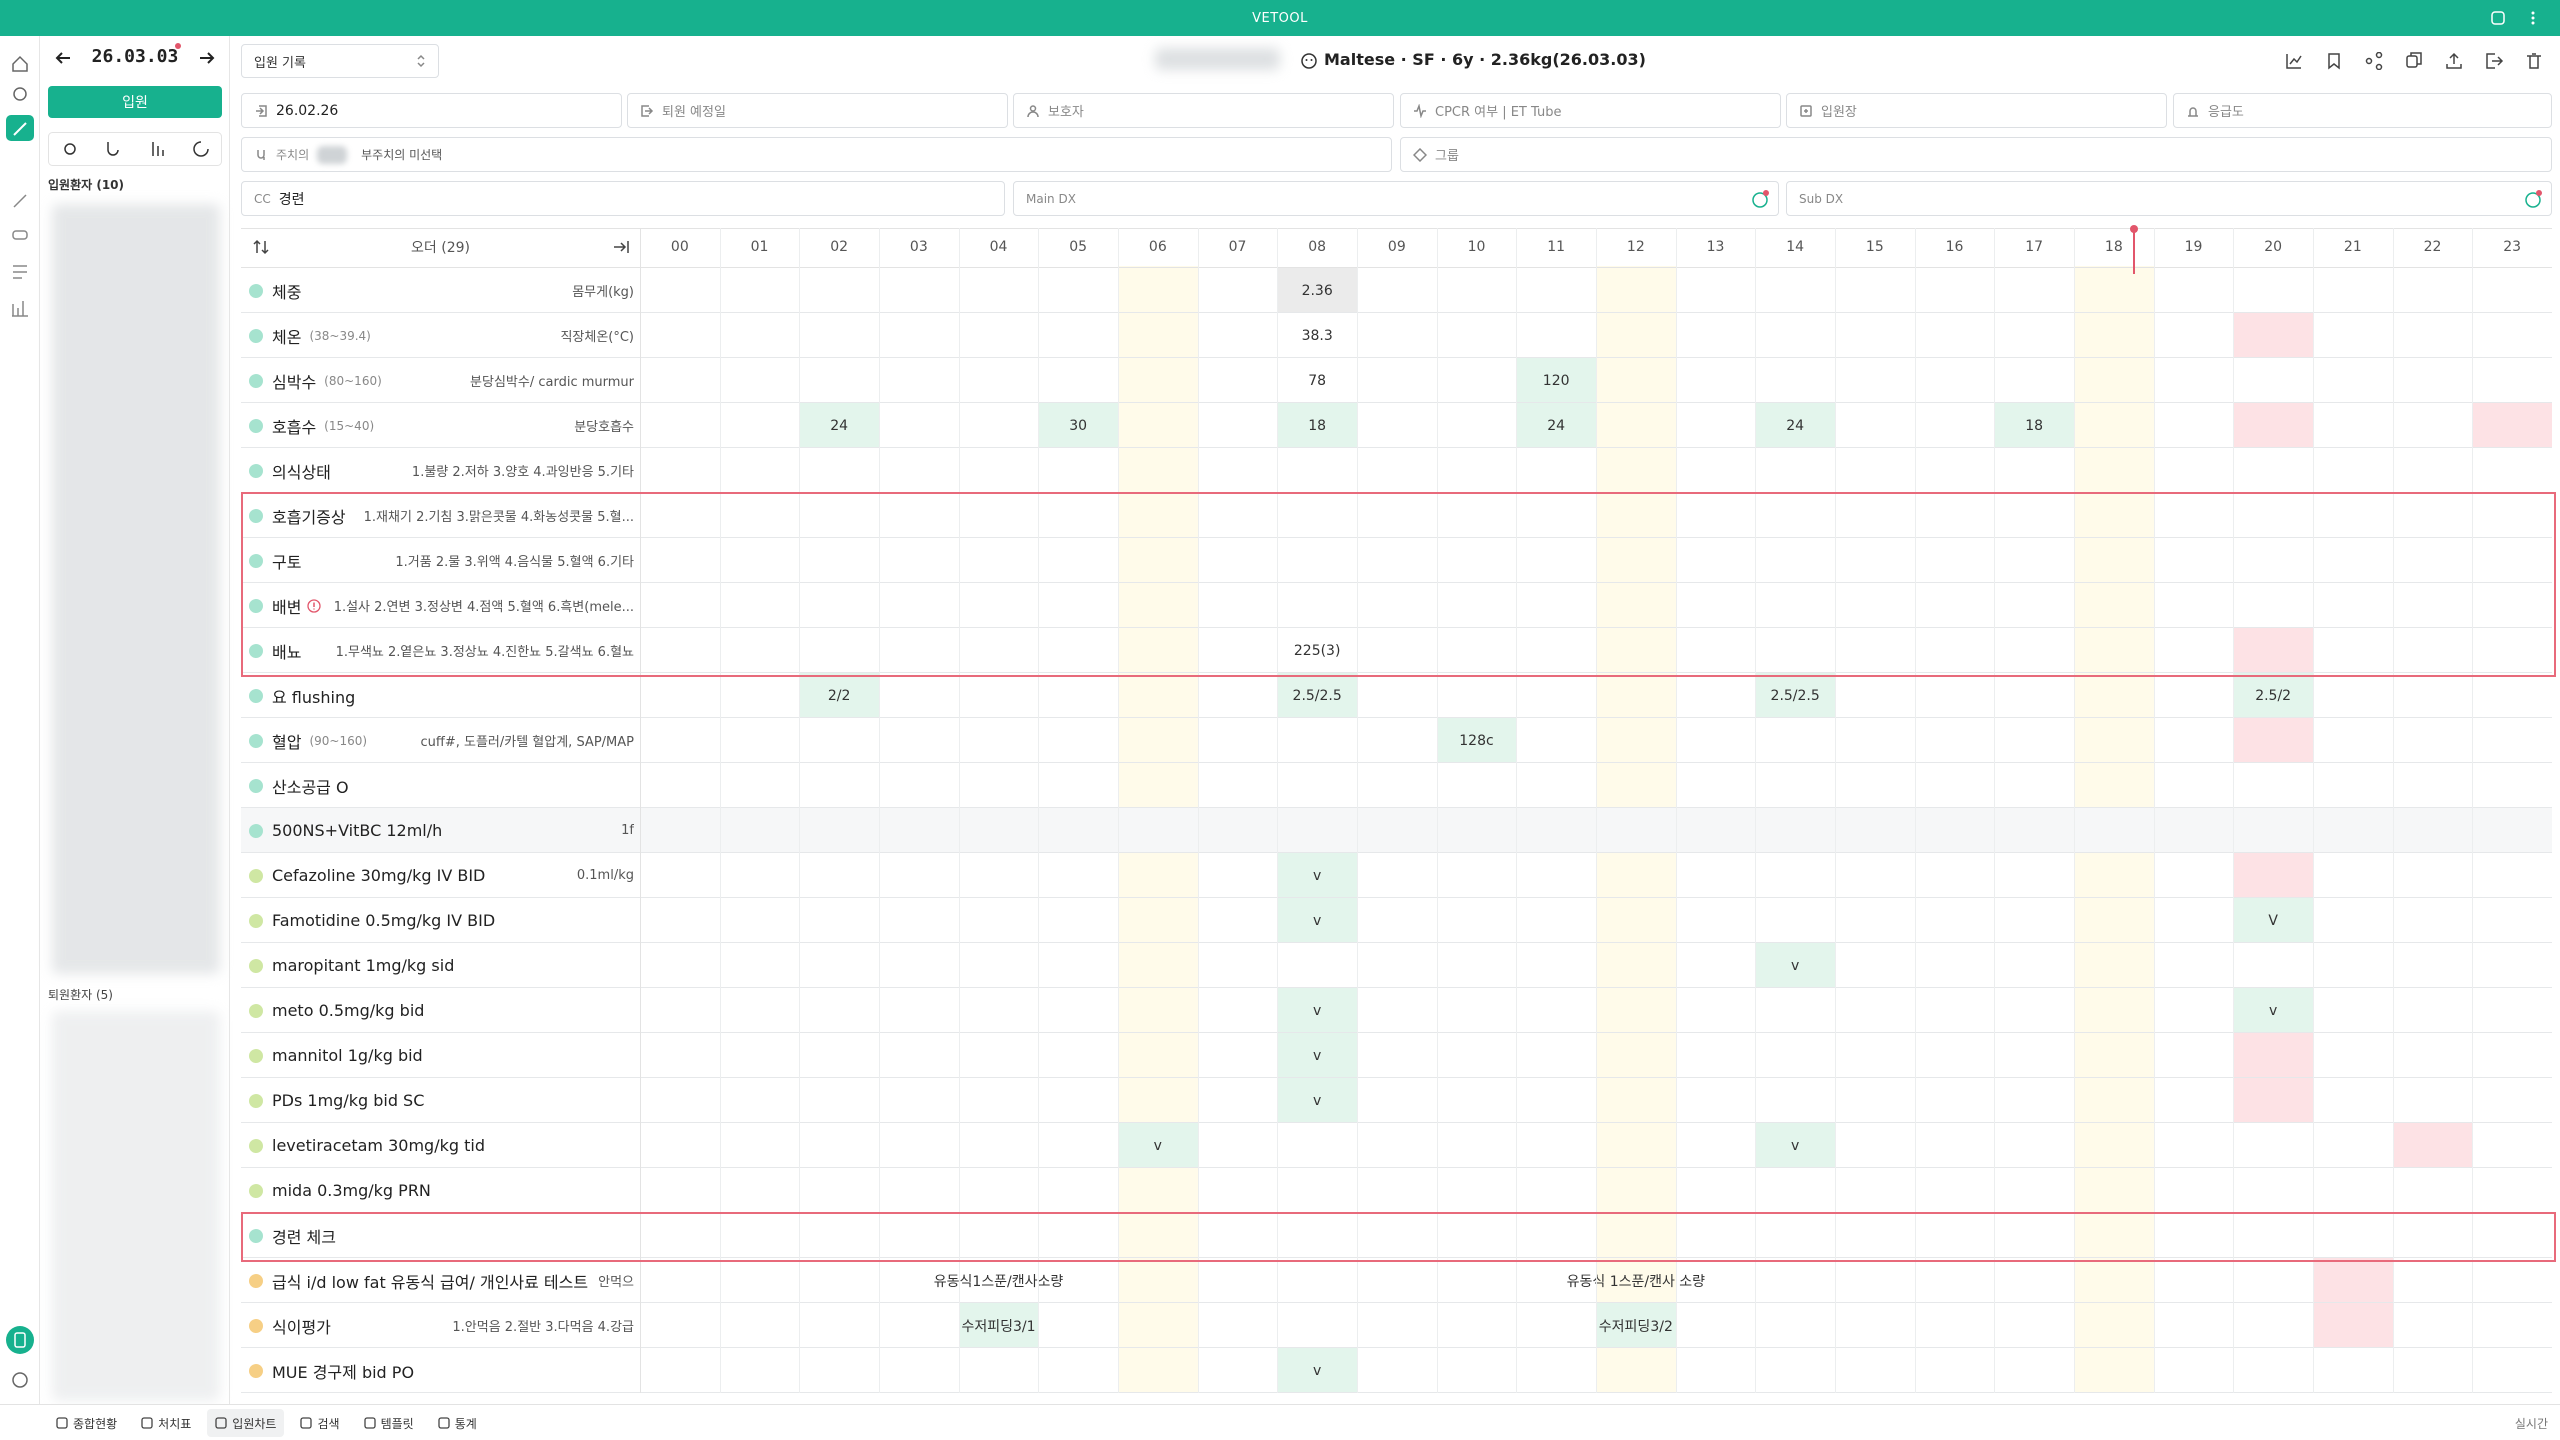 Image resolution: width=2560 pixels, height=1440 pixels. I want to click on urgency-field: 응급도, so click(2362, 110).